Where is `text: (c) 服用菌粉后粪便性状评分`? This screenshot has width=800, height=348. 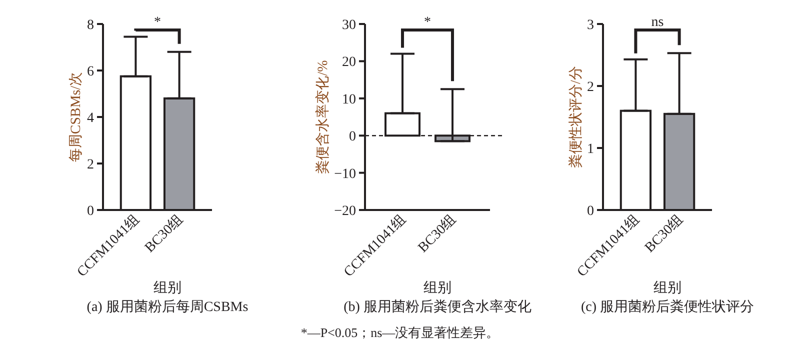
text: (c) 服用菌粉后粪便性状评分 is located at coordinates (667, 307).